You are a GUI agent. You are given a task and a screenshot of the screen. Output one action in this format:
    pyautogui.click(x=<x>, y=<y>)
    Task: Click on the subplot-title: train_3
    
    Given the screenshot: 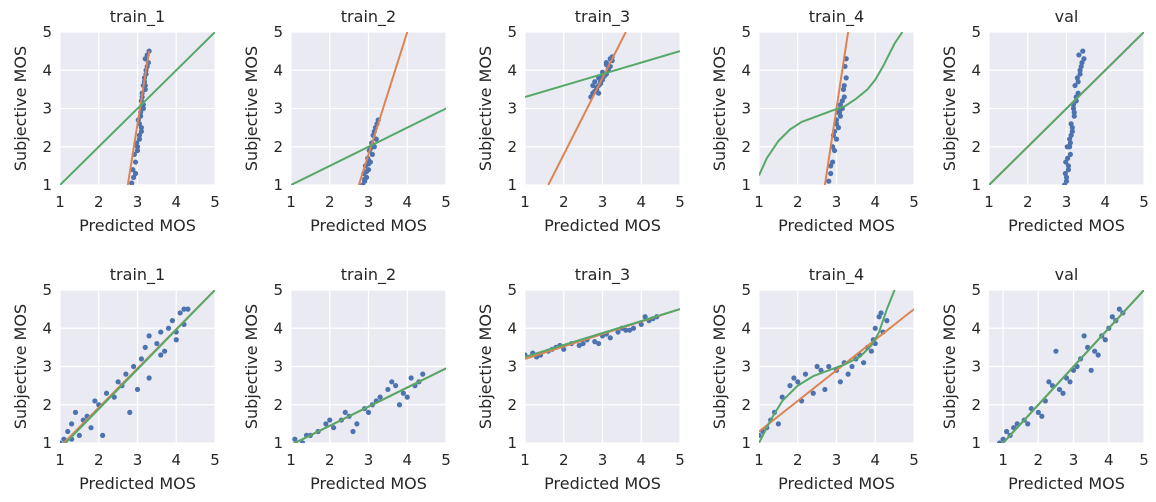 What is the action you would take?
    pyautogui.click(x=602, y=17)
    